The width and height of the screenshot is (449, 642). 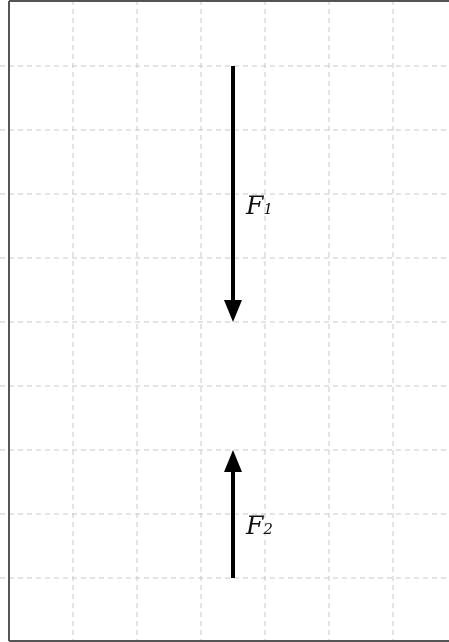 What do you see at coordinates (267, 529) in the screenshot?
I see `force-subscript-f2: 2` at bounding box center [267, 529].